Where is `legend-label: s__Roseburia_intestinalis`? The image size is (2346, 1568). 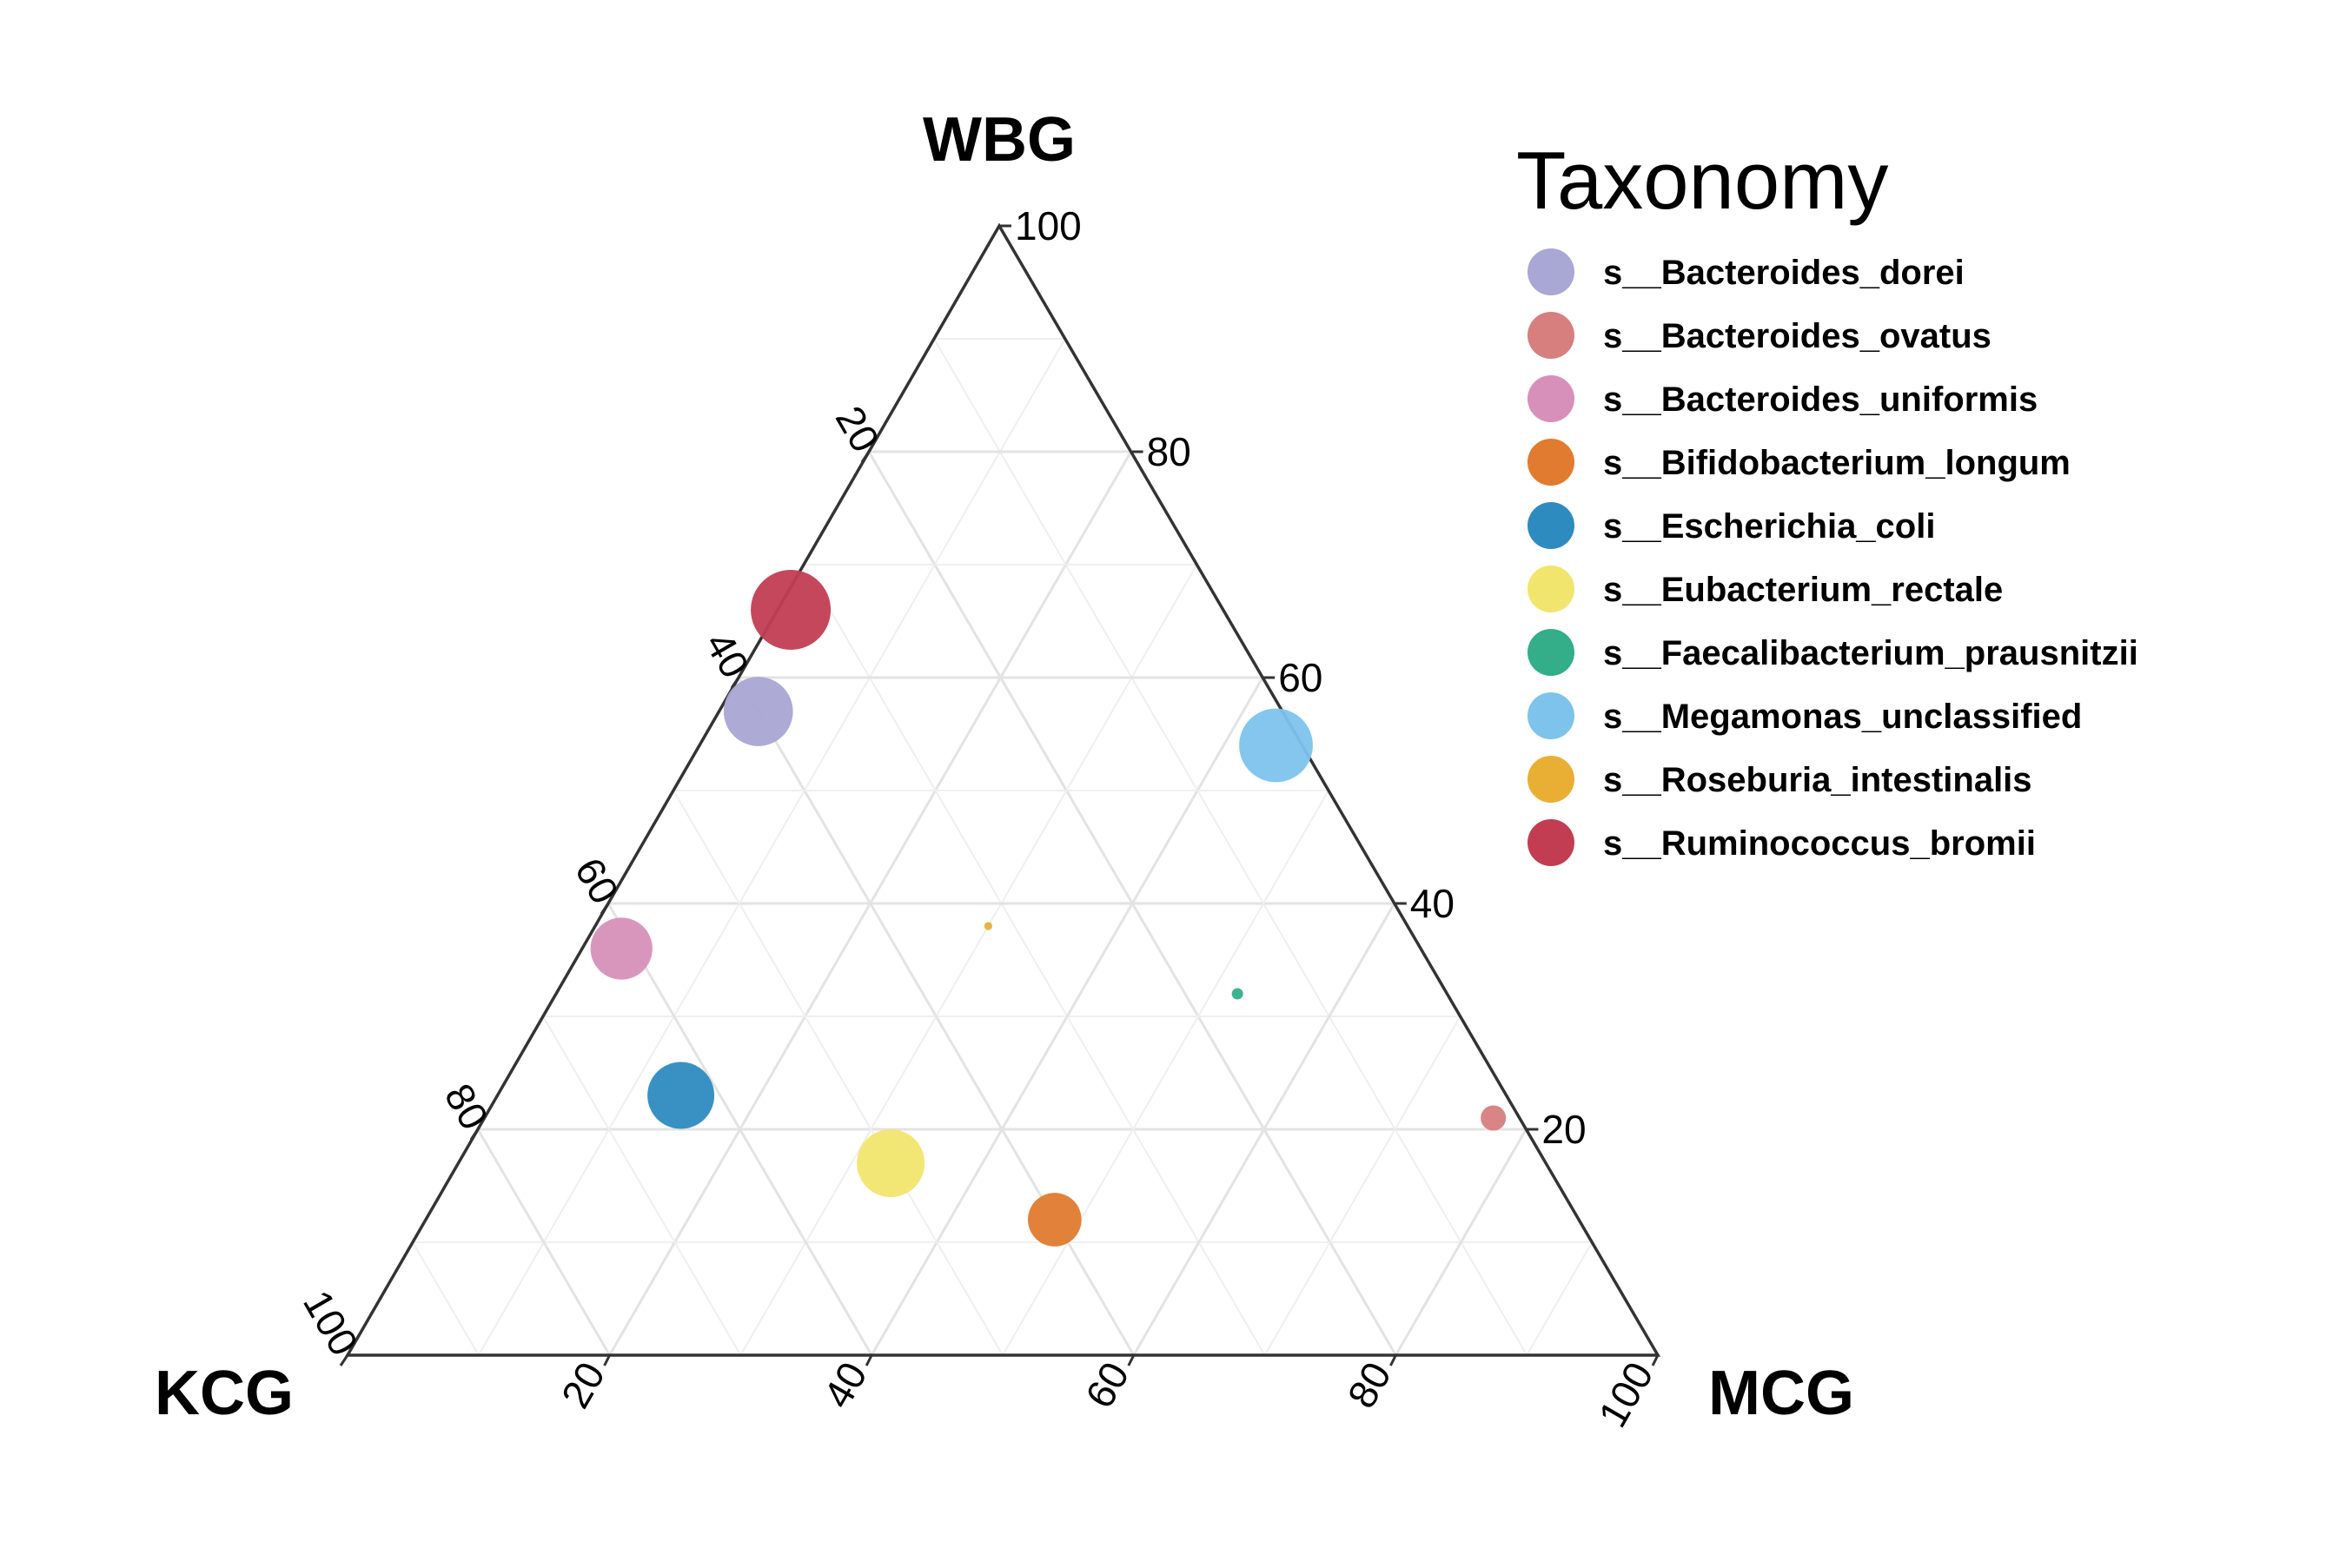
legend-label: s__Roseburia_intestinalis is located at coordinates (1818, 780).